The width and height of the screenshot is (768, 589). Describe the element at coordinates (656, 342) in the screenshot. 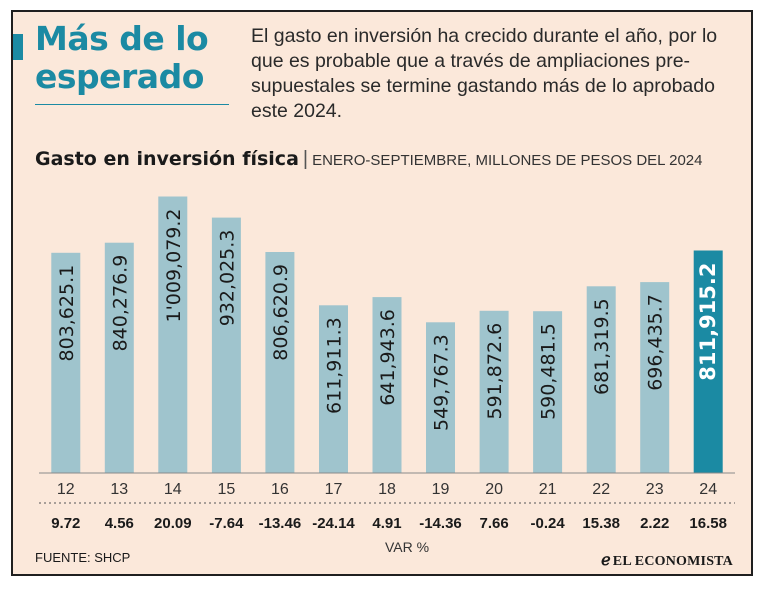

I see `bar-value-label: 696,435.7` at that location.